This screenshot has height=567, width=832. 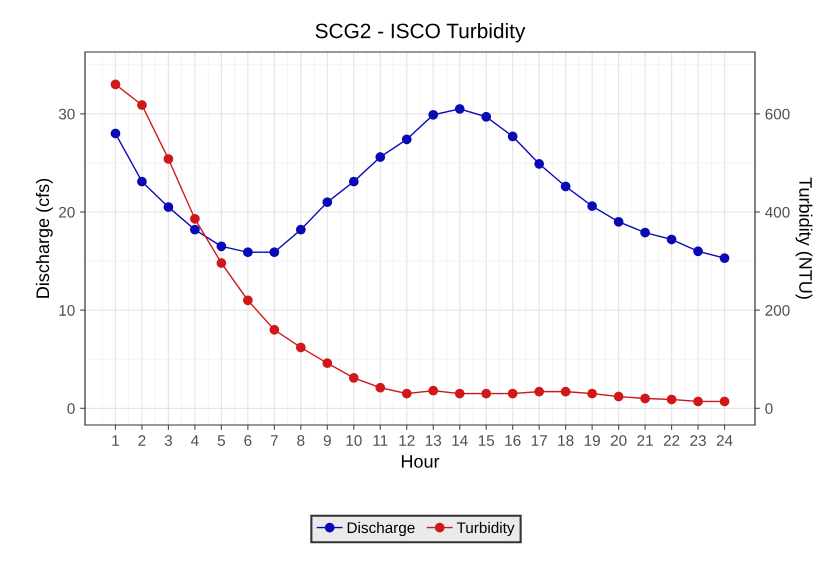 What do you see at coordinates (67, 310) in the screenshot?
I see `y-tick-label: 10` at bounding box center [67, 310].